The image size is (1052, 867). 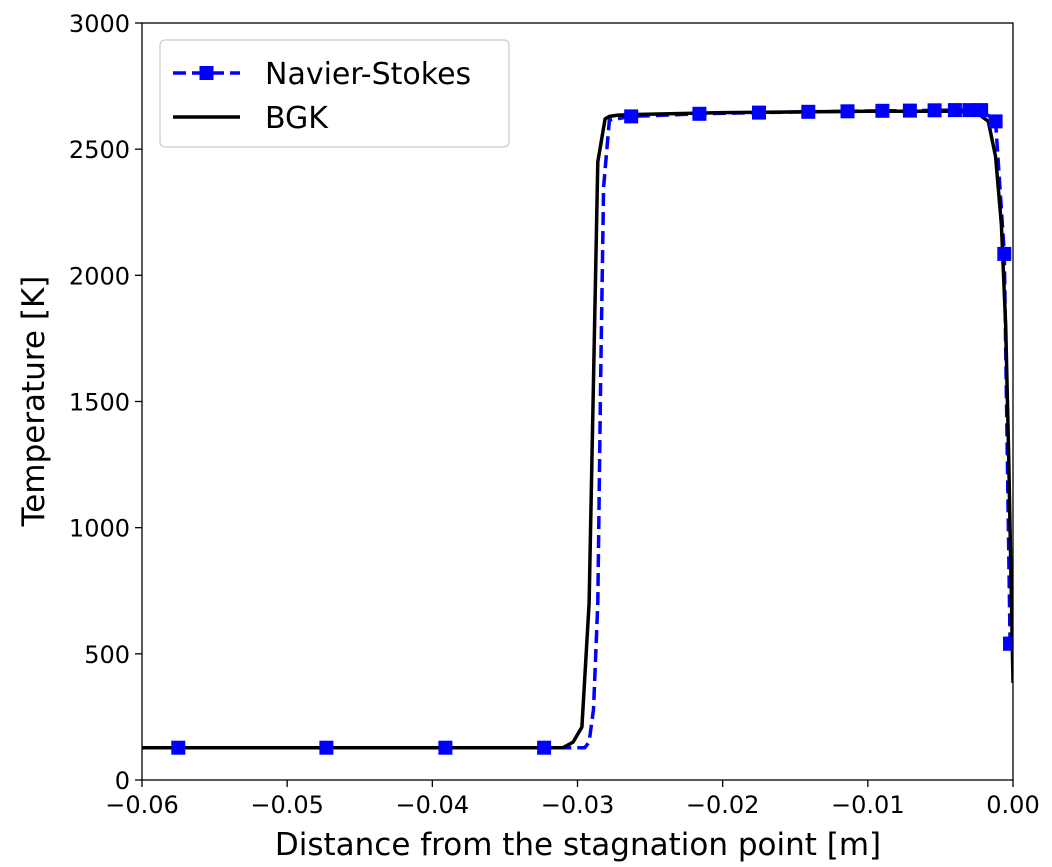 I want to click on legend: Navier-Stokes BGK, so click(x=334, y=93).